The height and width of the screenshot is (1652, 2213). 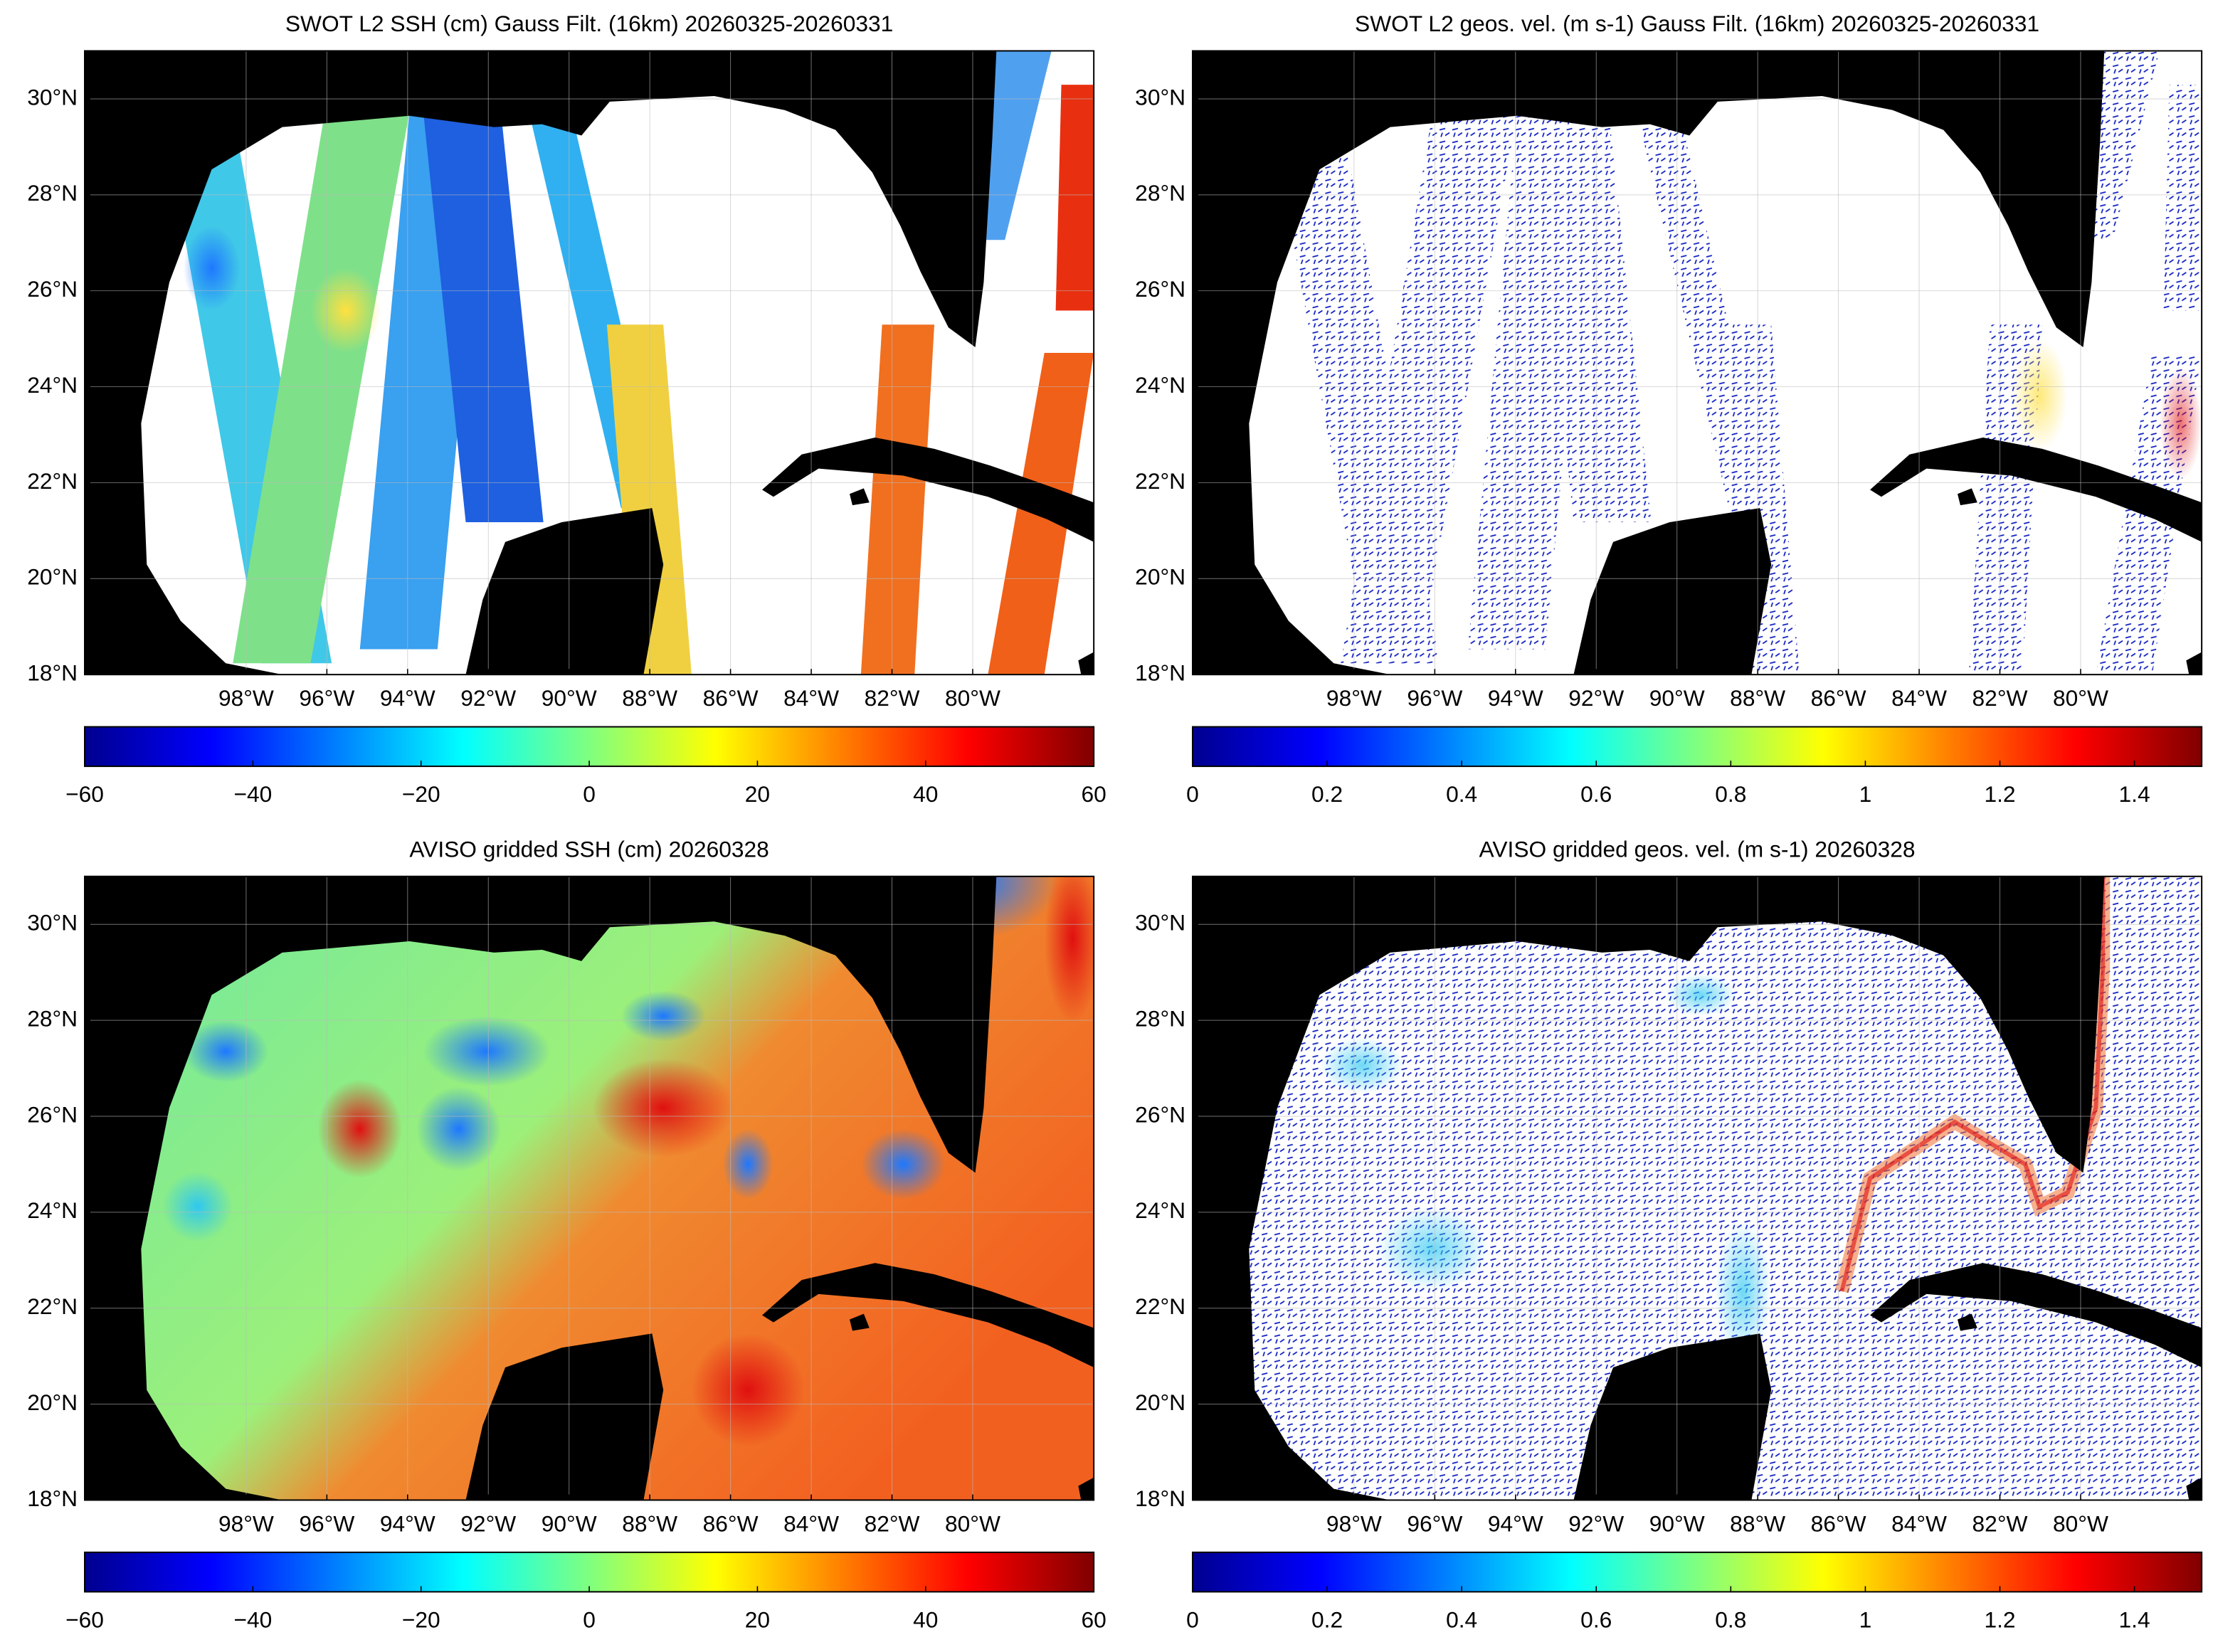 I want to click on x-tick-label: 96°W, so click(x=1434, y=1524).